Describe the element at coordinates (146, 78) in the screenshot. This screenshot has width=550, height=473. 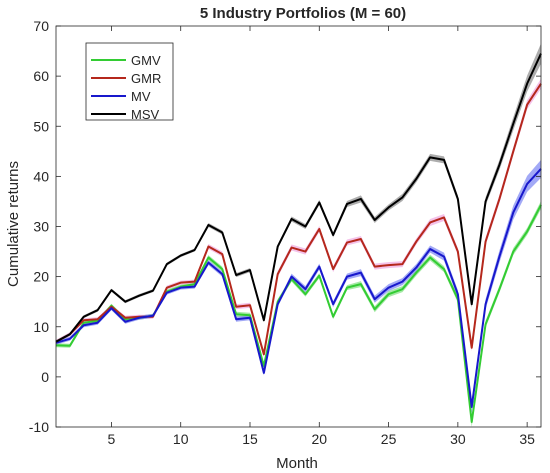
I see `legend-label-gmr: GMR` at that location.